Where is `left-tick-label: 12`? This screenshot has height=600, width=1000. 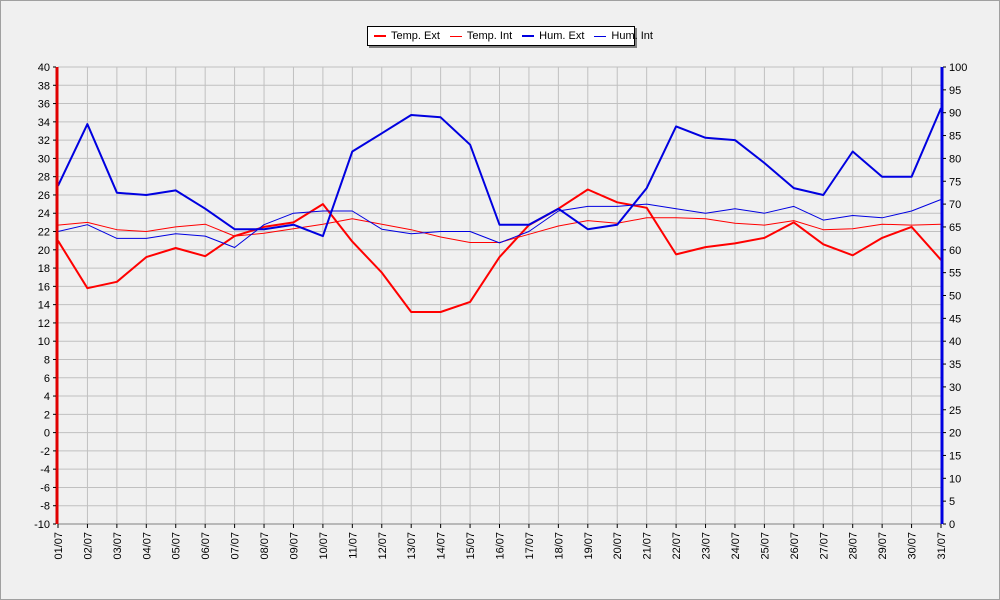 left-tick-label: 12 is located at coordinates (44, 324).